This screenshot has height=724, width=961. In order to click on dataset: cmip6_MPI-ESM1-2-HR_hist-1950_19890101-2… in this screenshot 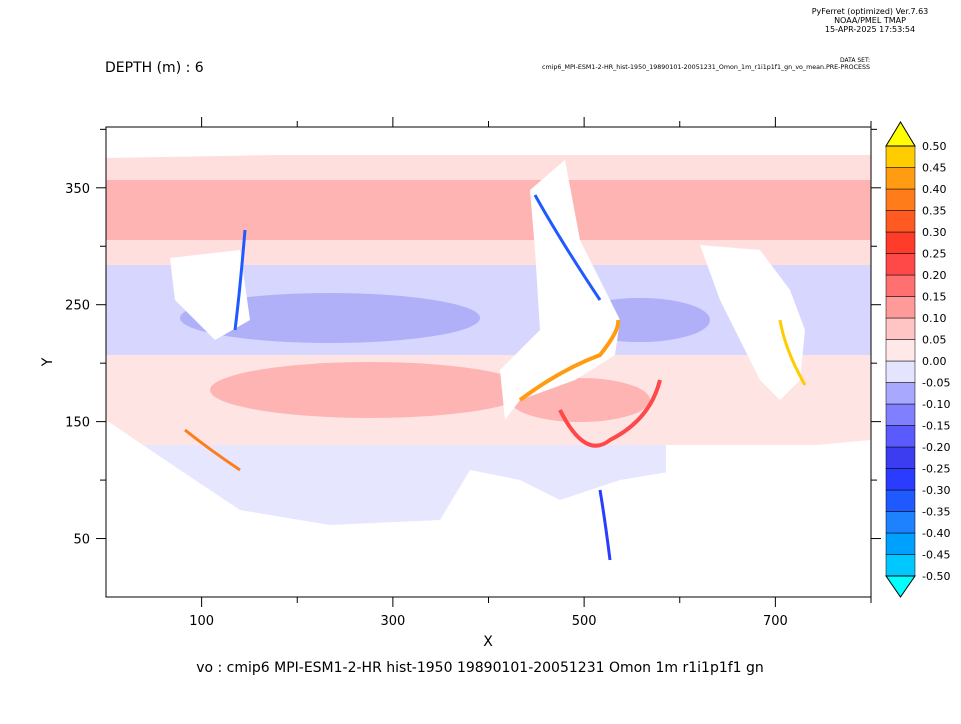, I will do `click(706, 67)`.